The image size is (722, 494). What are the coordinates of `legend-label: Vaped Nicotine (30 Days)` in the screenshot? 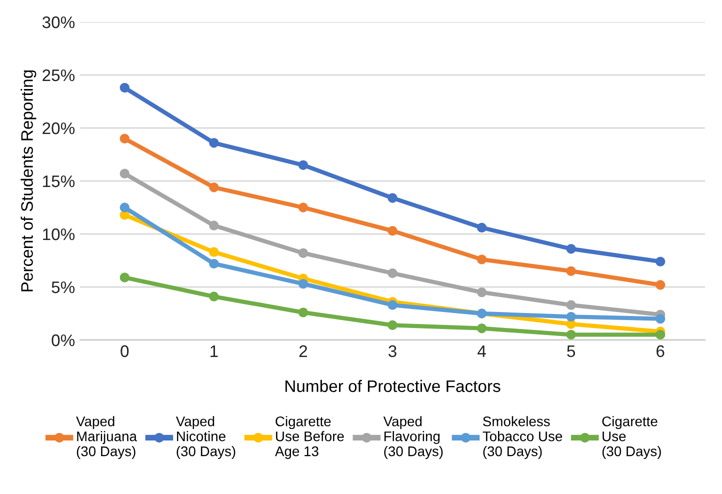 It's located at (206, 437).